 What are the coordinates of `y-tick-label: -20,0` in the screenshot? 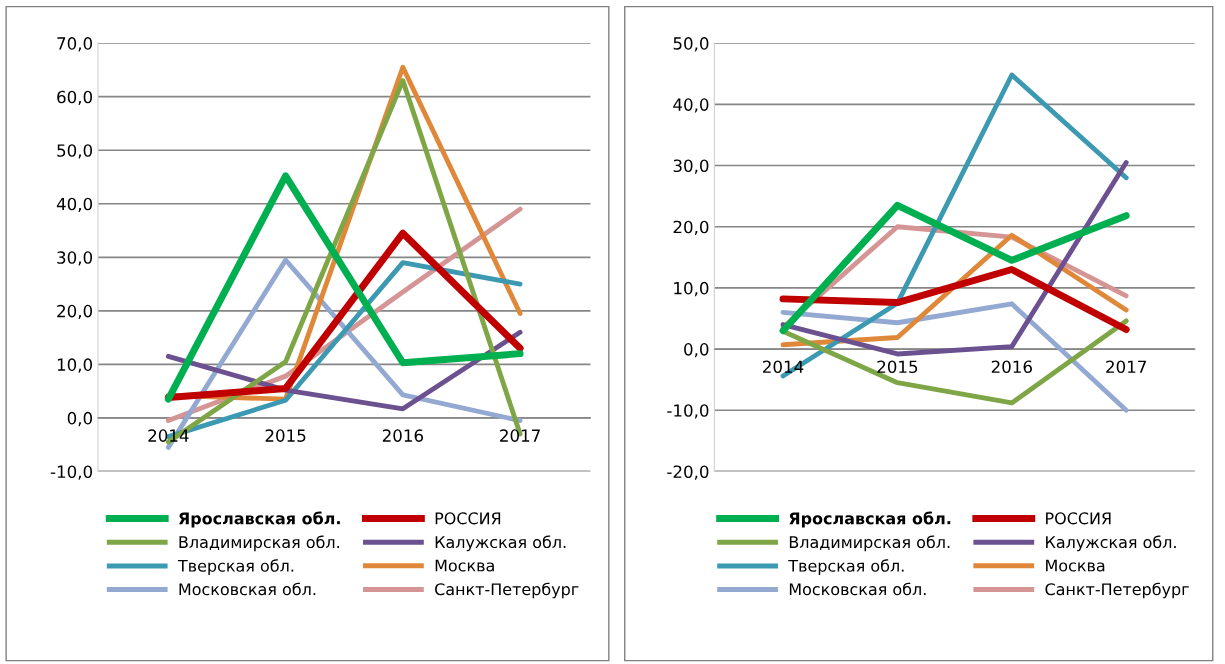 It's located at (688, 472).